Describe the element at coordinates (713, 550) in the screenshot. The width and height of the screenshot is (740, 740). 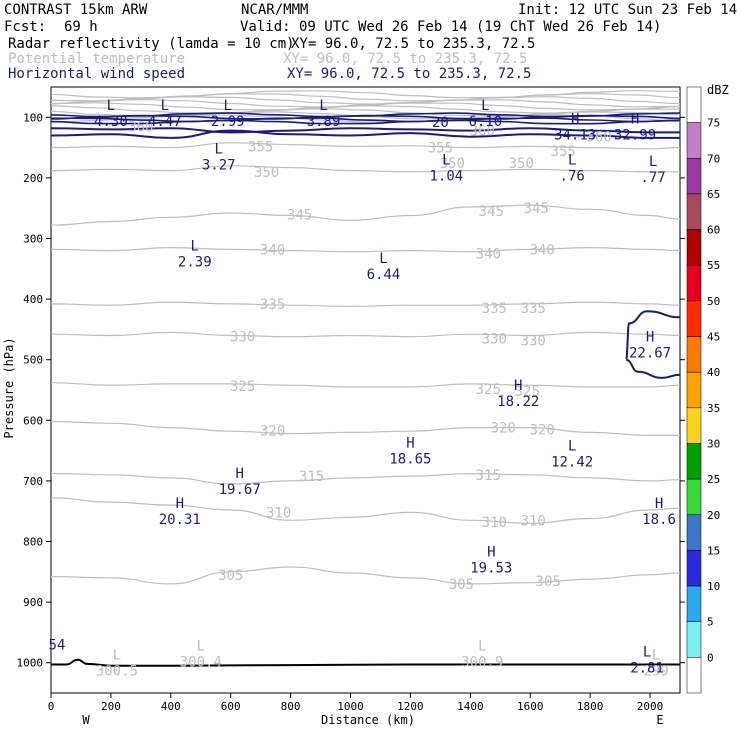
I see `colorbar-label: 15` at that location.